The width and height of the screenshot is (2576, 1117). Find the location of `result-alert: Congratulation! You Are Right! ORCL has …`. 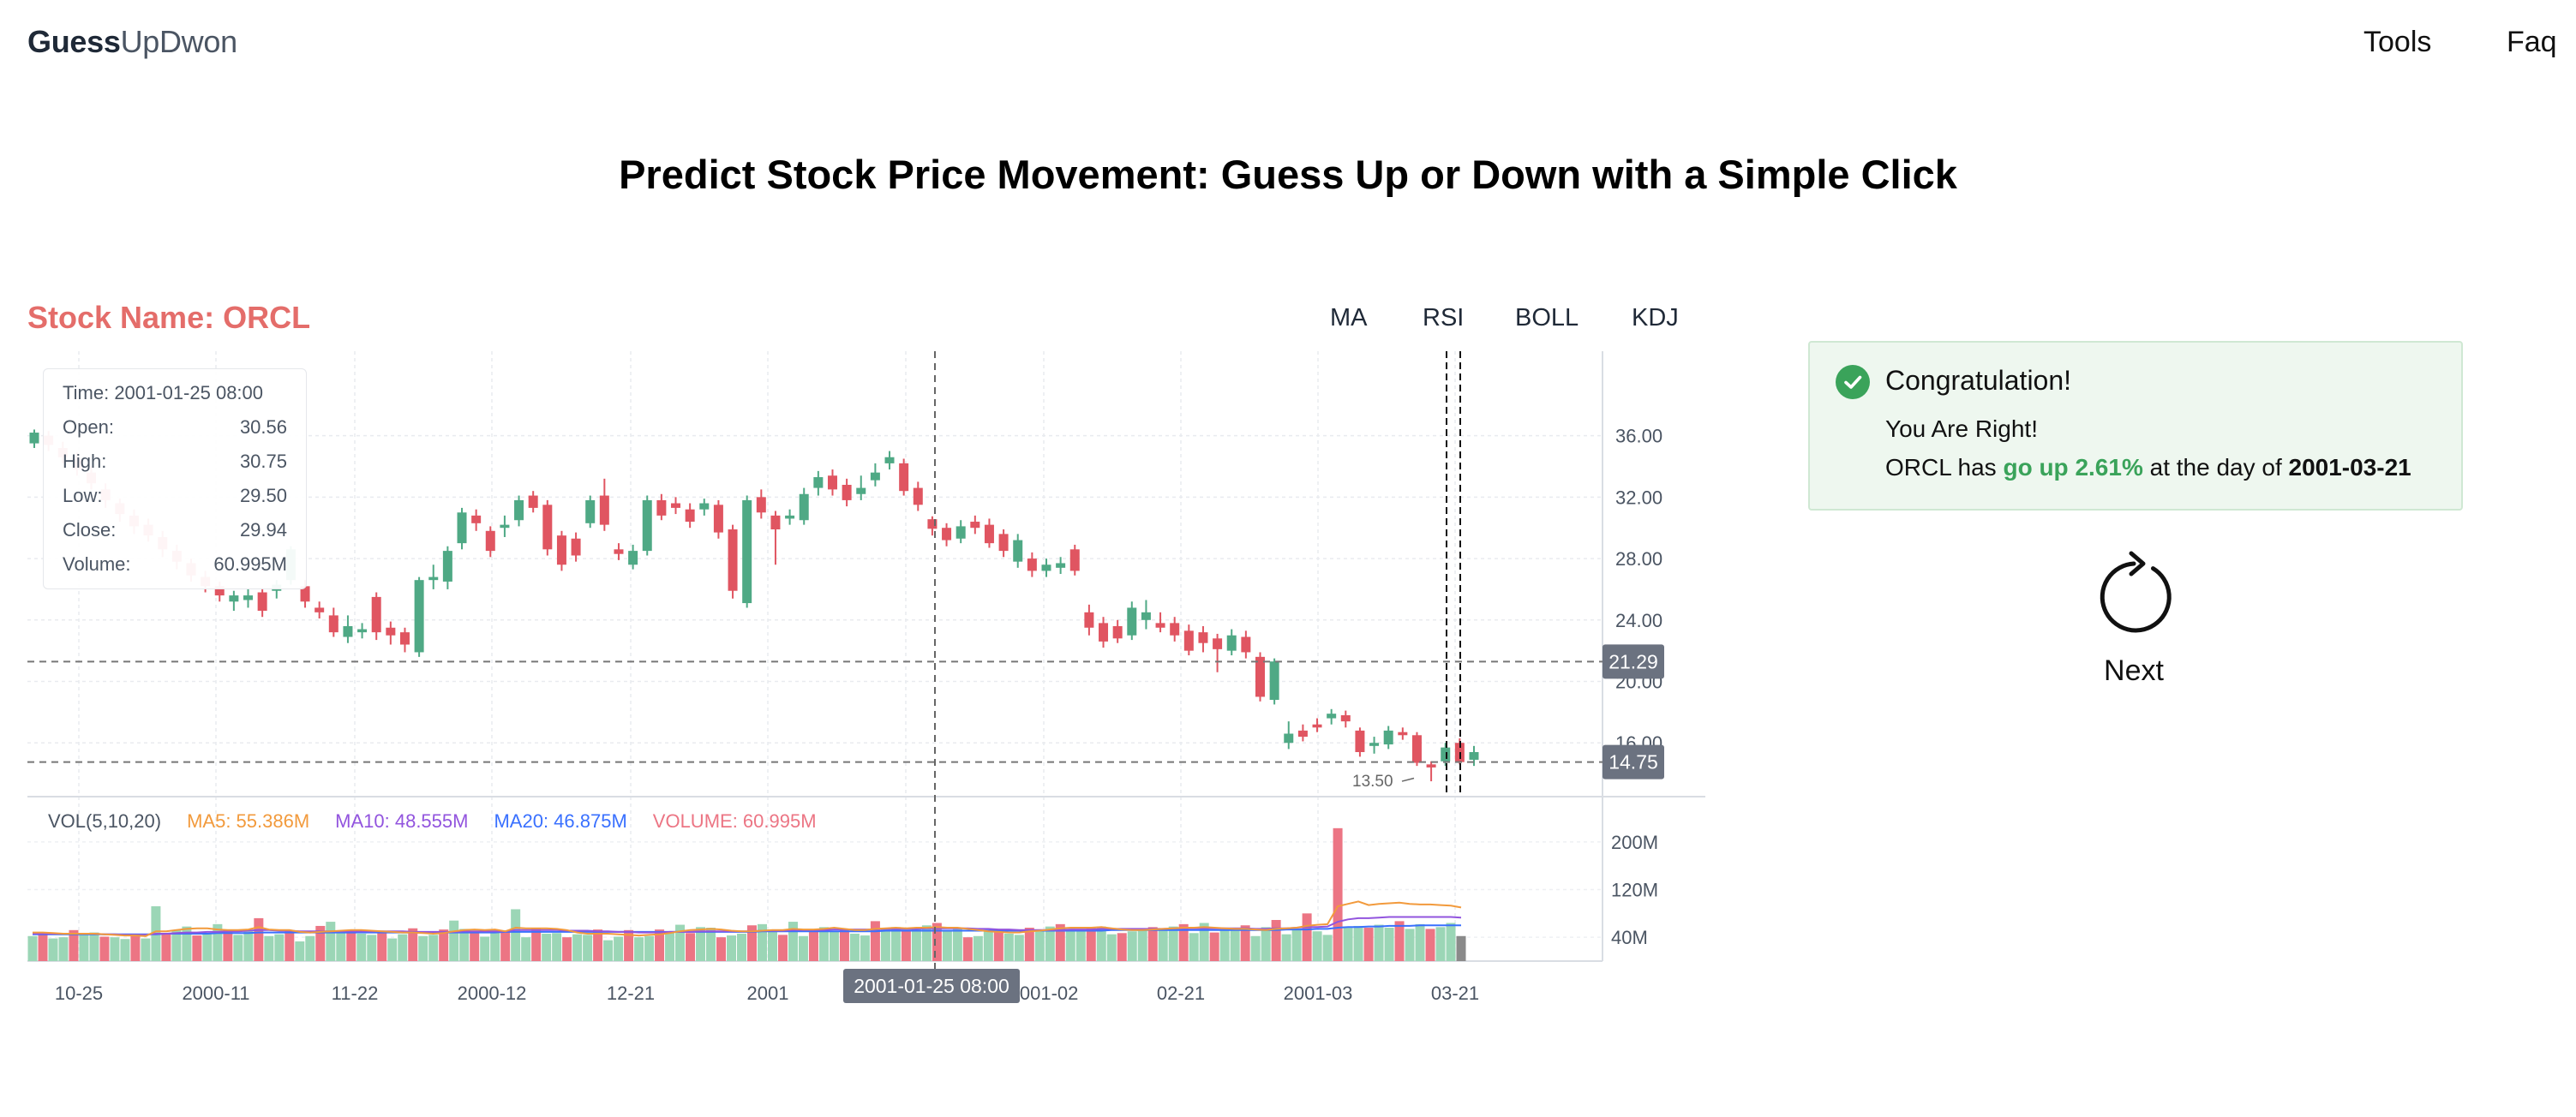

result-alert: Congratulation! You Are Right! ORCL has … is located at coordinates (2135, 426).